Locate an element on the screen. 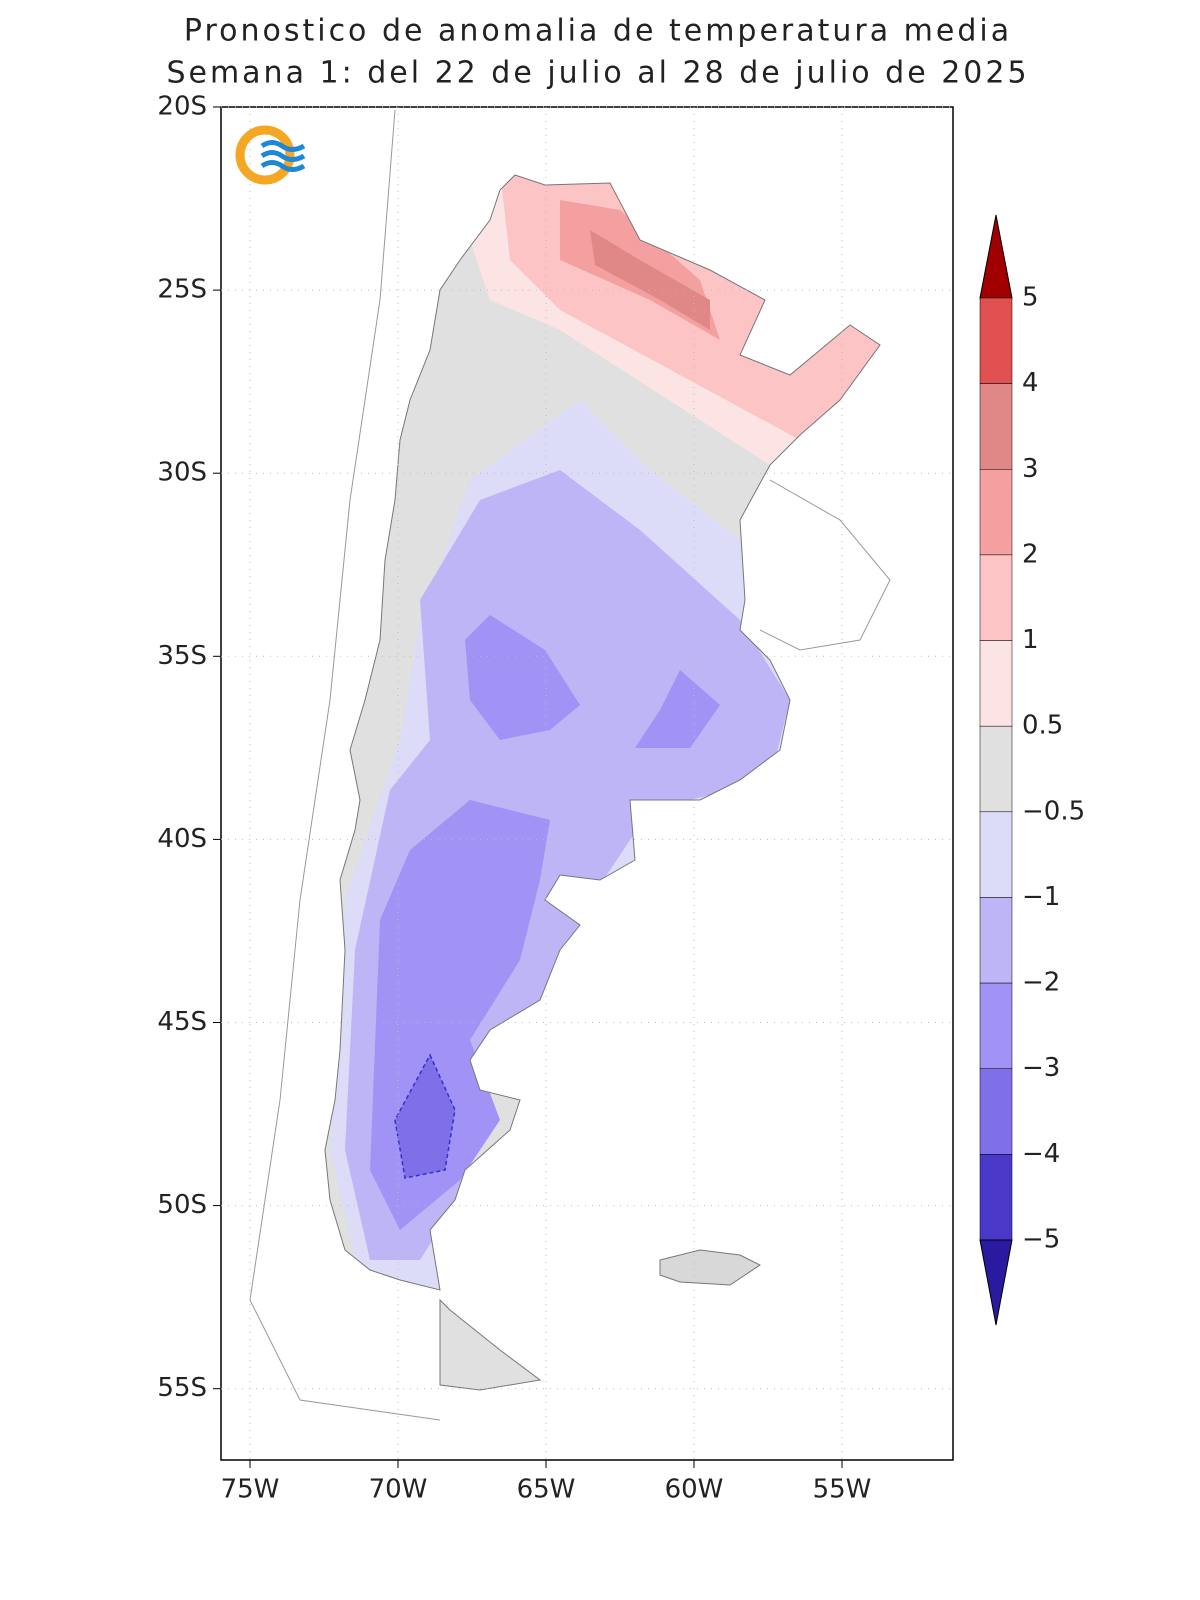 The width and height of the screenshot is (1200, 1600). lon-label: 60W is located at coordinates (694, 1490).